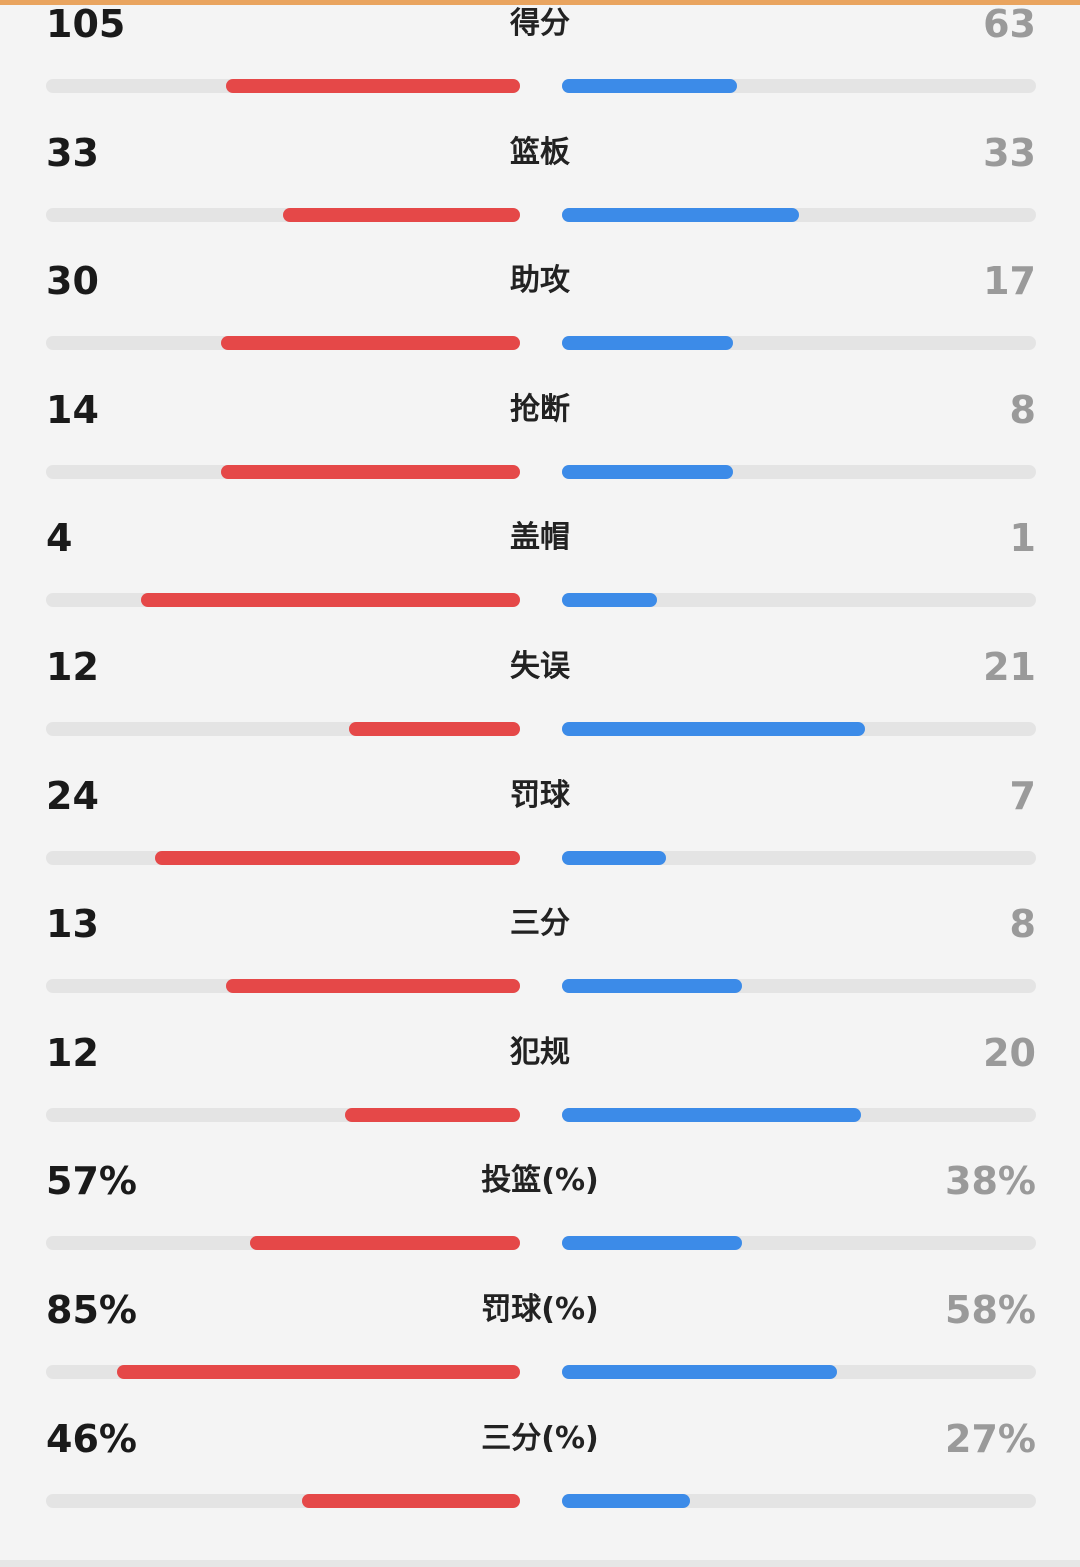 The height and width of the screenshot is (1567, 1080). What do you see at coordinates (540, 323) in the screenshot?
I see `stat-row-assists: 30 助攻 17` at bounding box center [540, 323].